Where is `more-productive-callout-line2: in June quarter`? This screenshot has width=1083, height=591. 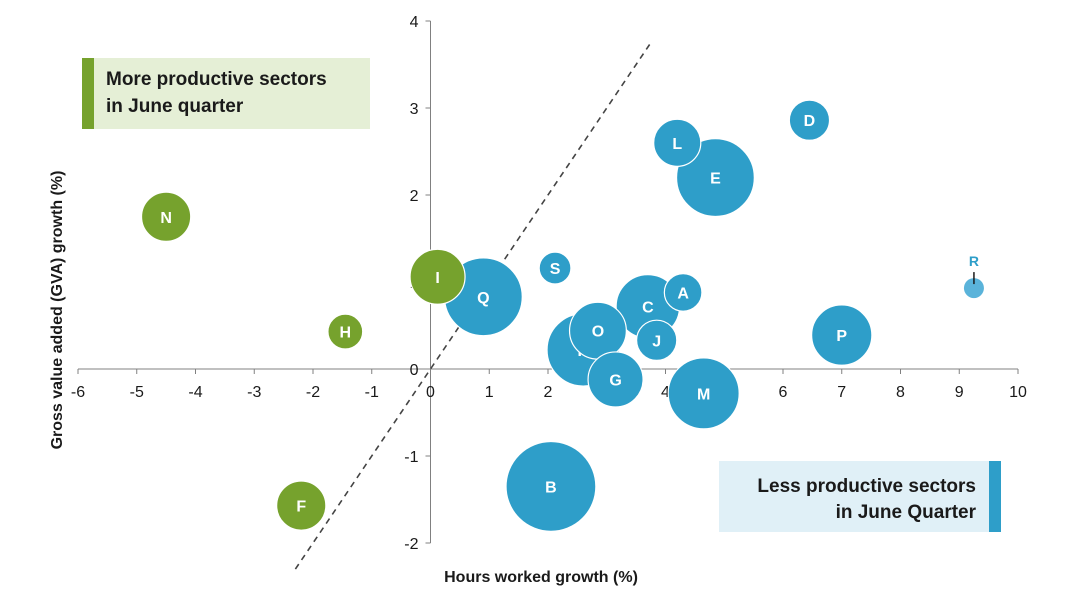
more-productive-callout-line2: in June quarter is located at coordinates (175, 106).